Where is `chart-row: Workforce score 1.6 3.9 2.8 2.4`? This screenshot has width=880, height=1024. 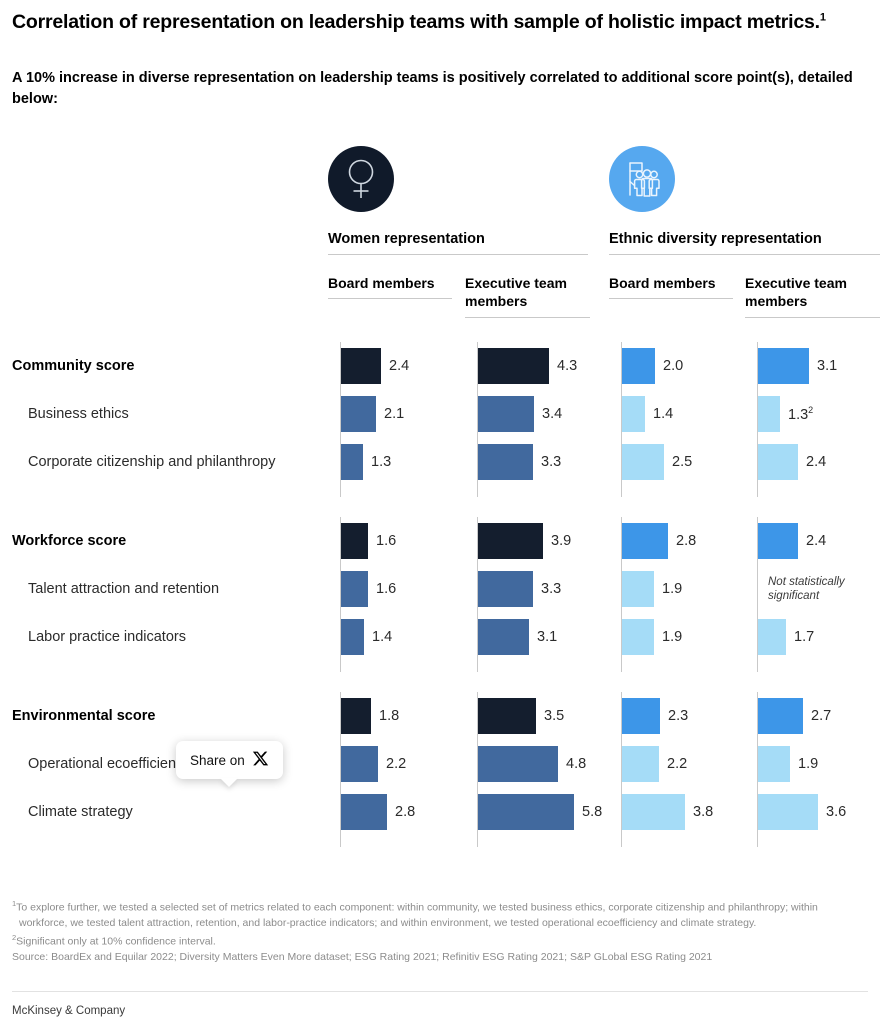 chart-row: Workforce score 1.6 3.9 2.8 2.4 is located at coordinates (440, 541).